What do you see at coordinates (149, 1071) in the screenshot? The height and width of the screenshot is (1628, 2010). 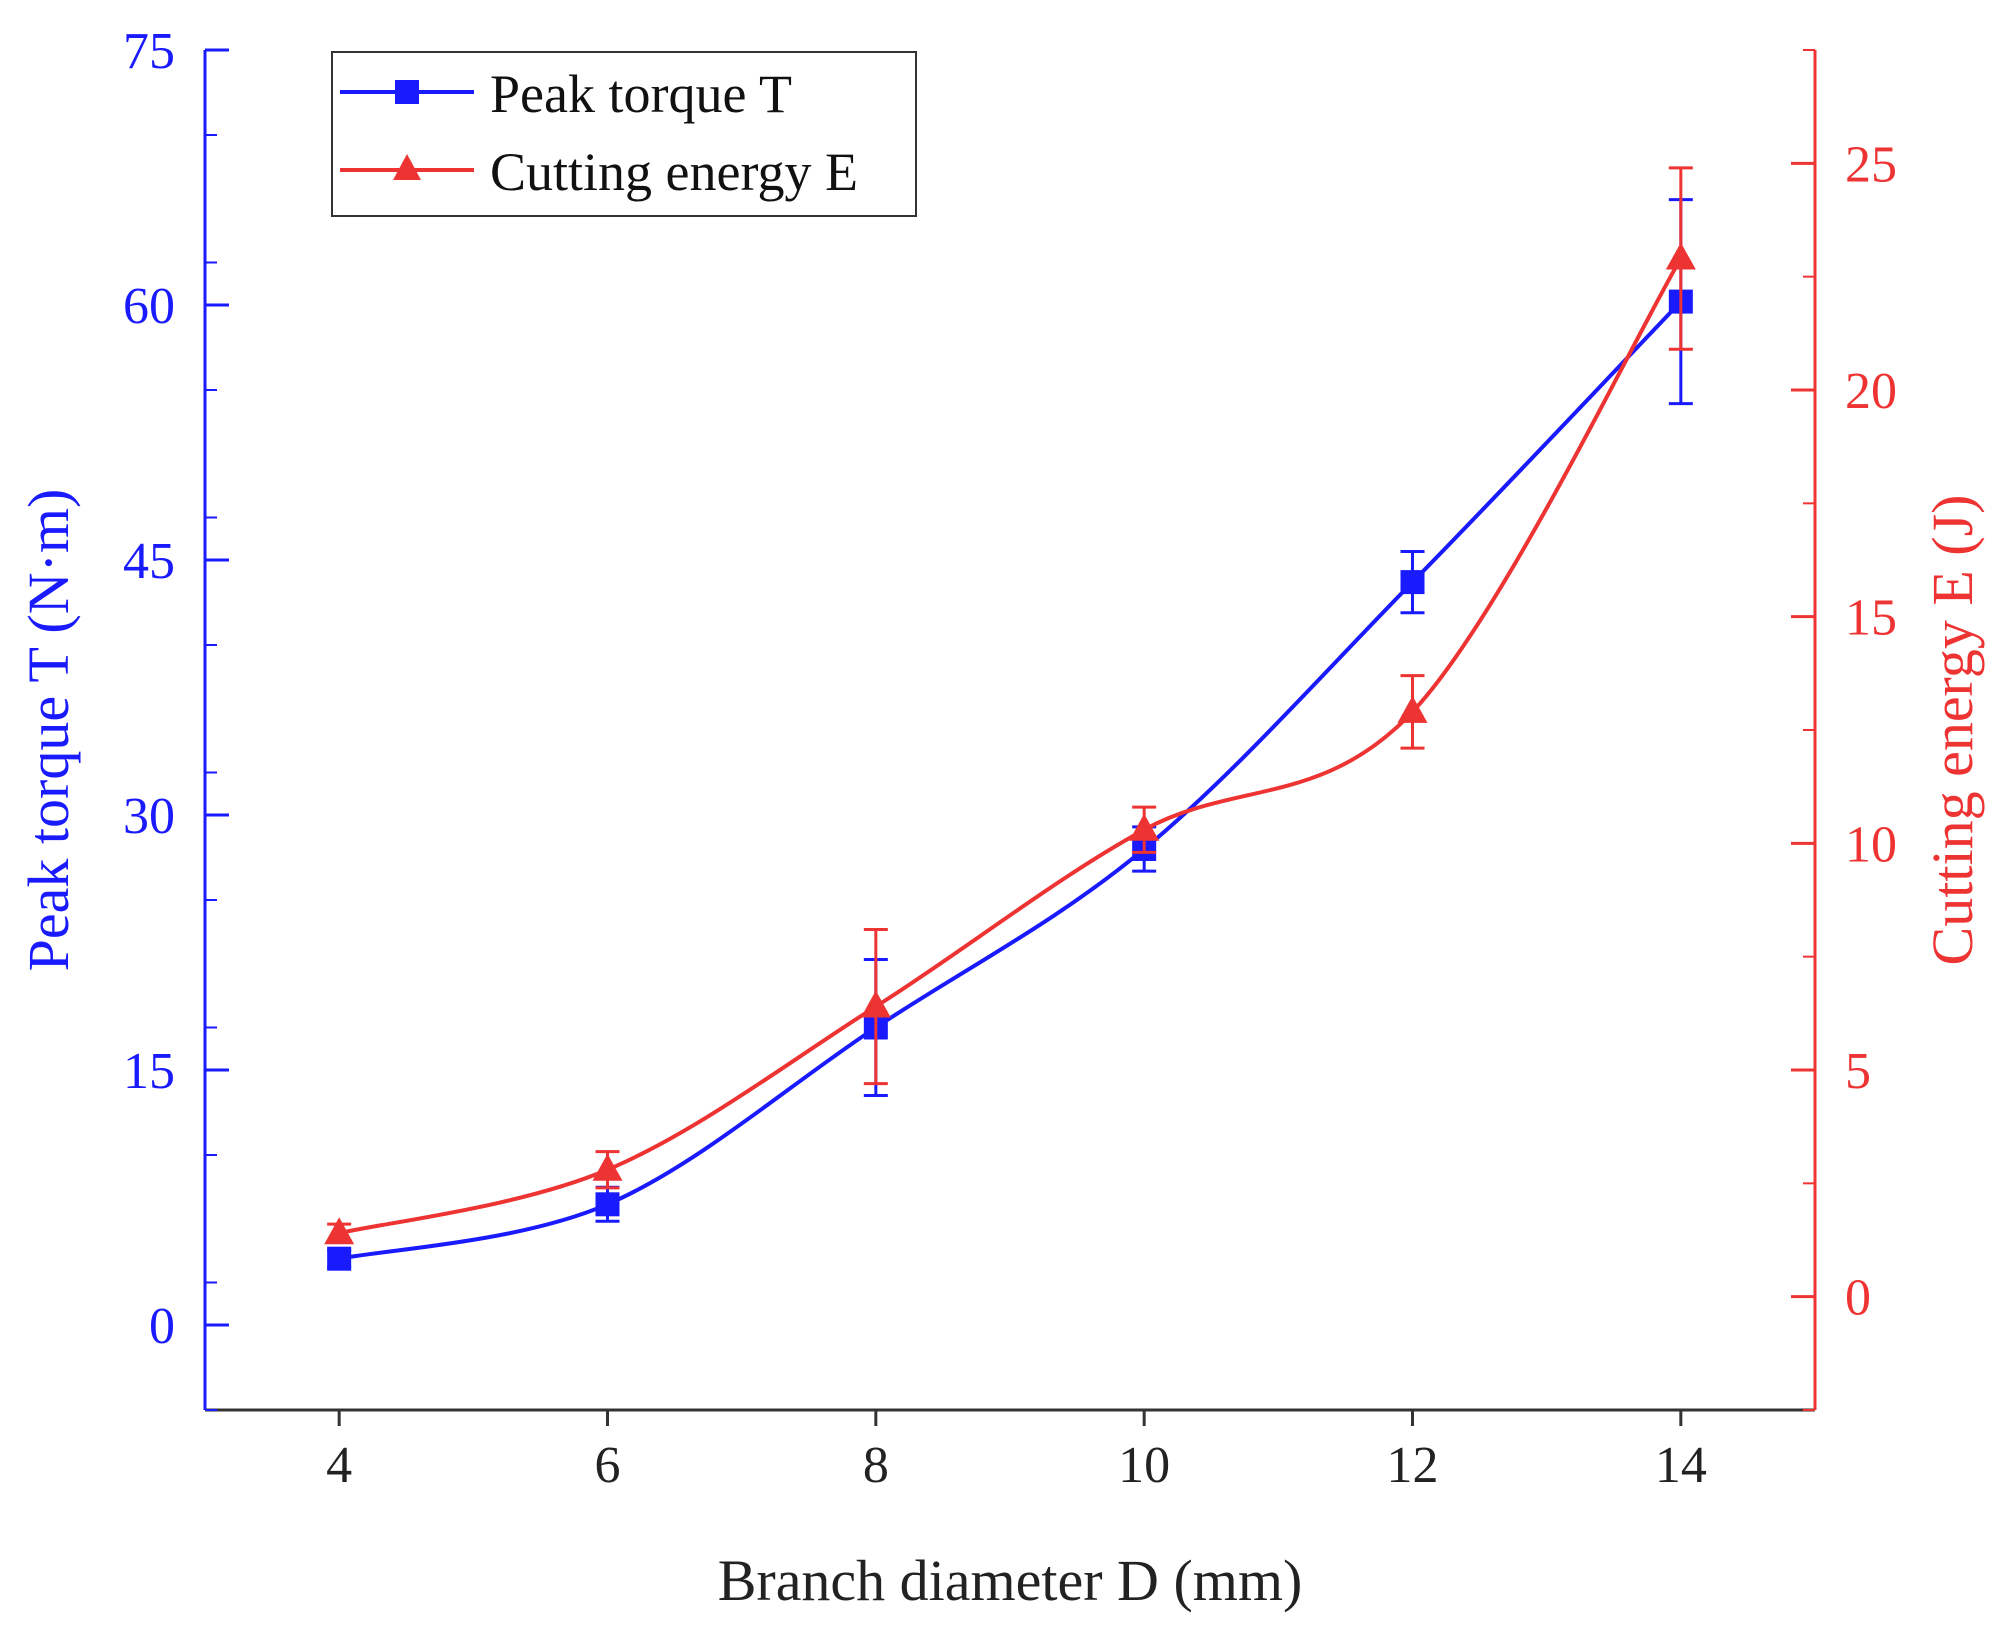 I see `left-y-tick-label: 15` at bounding box center [149, 1071].